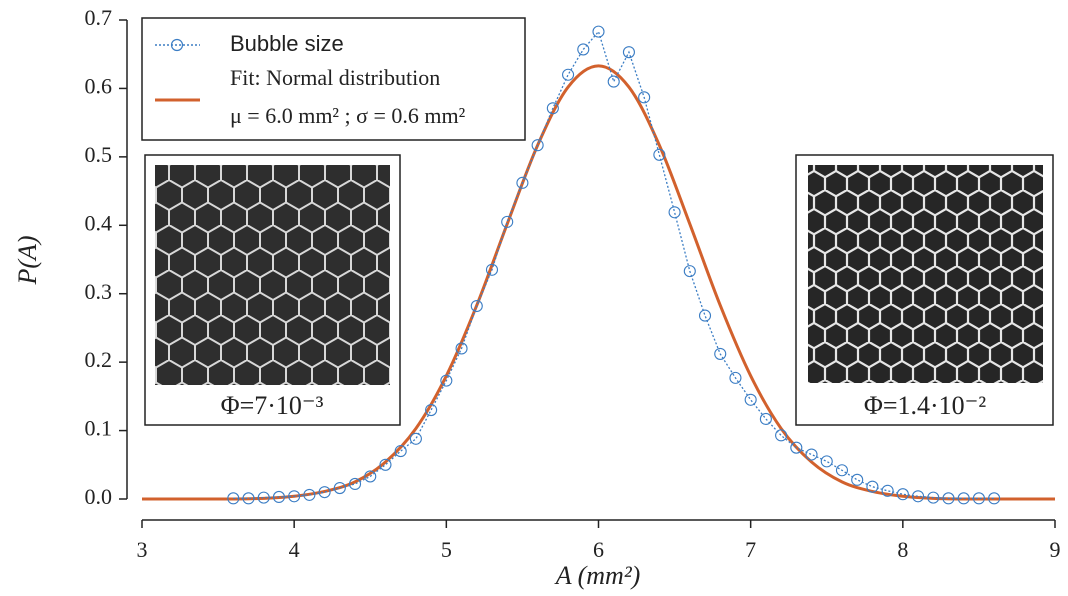 The height and width of the screenshot is (596, 1068). I want to click on x-tick-label: 6, so click(598, 549).